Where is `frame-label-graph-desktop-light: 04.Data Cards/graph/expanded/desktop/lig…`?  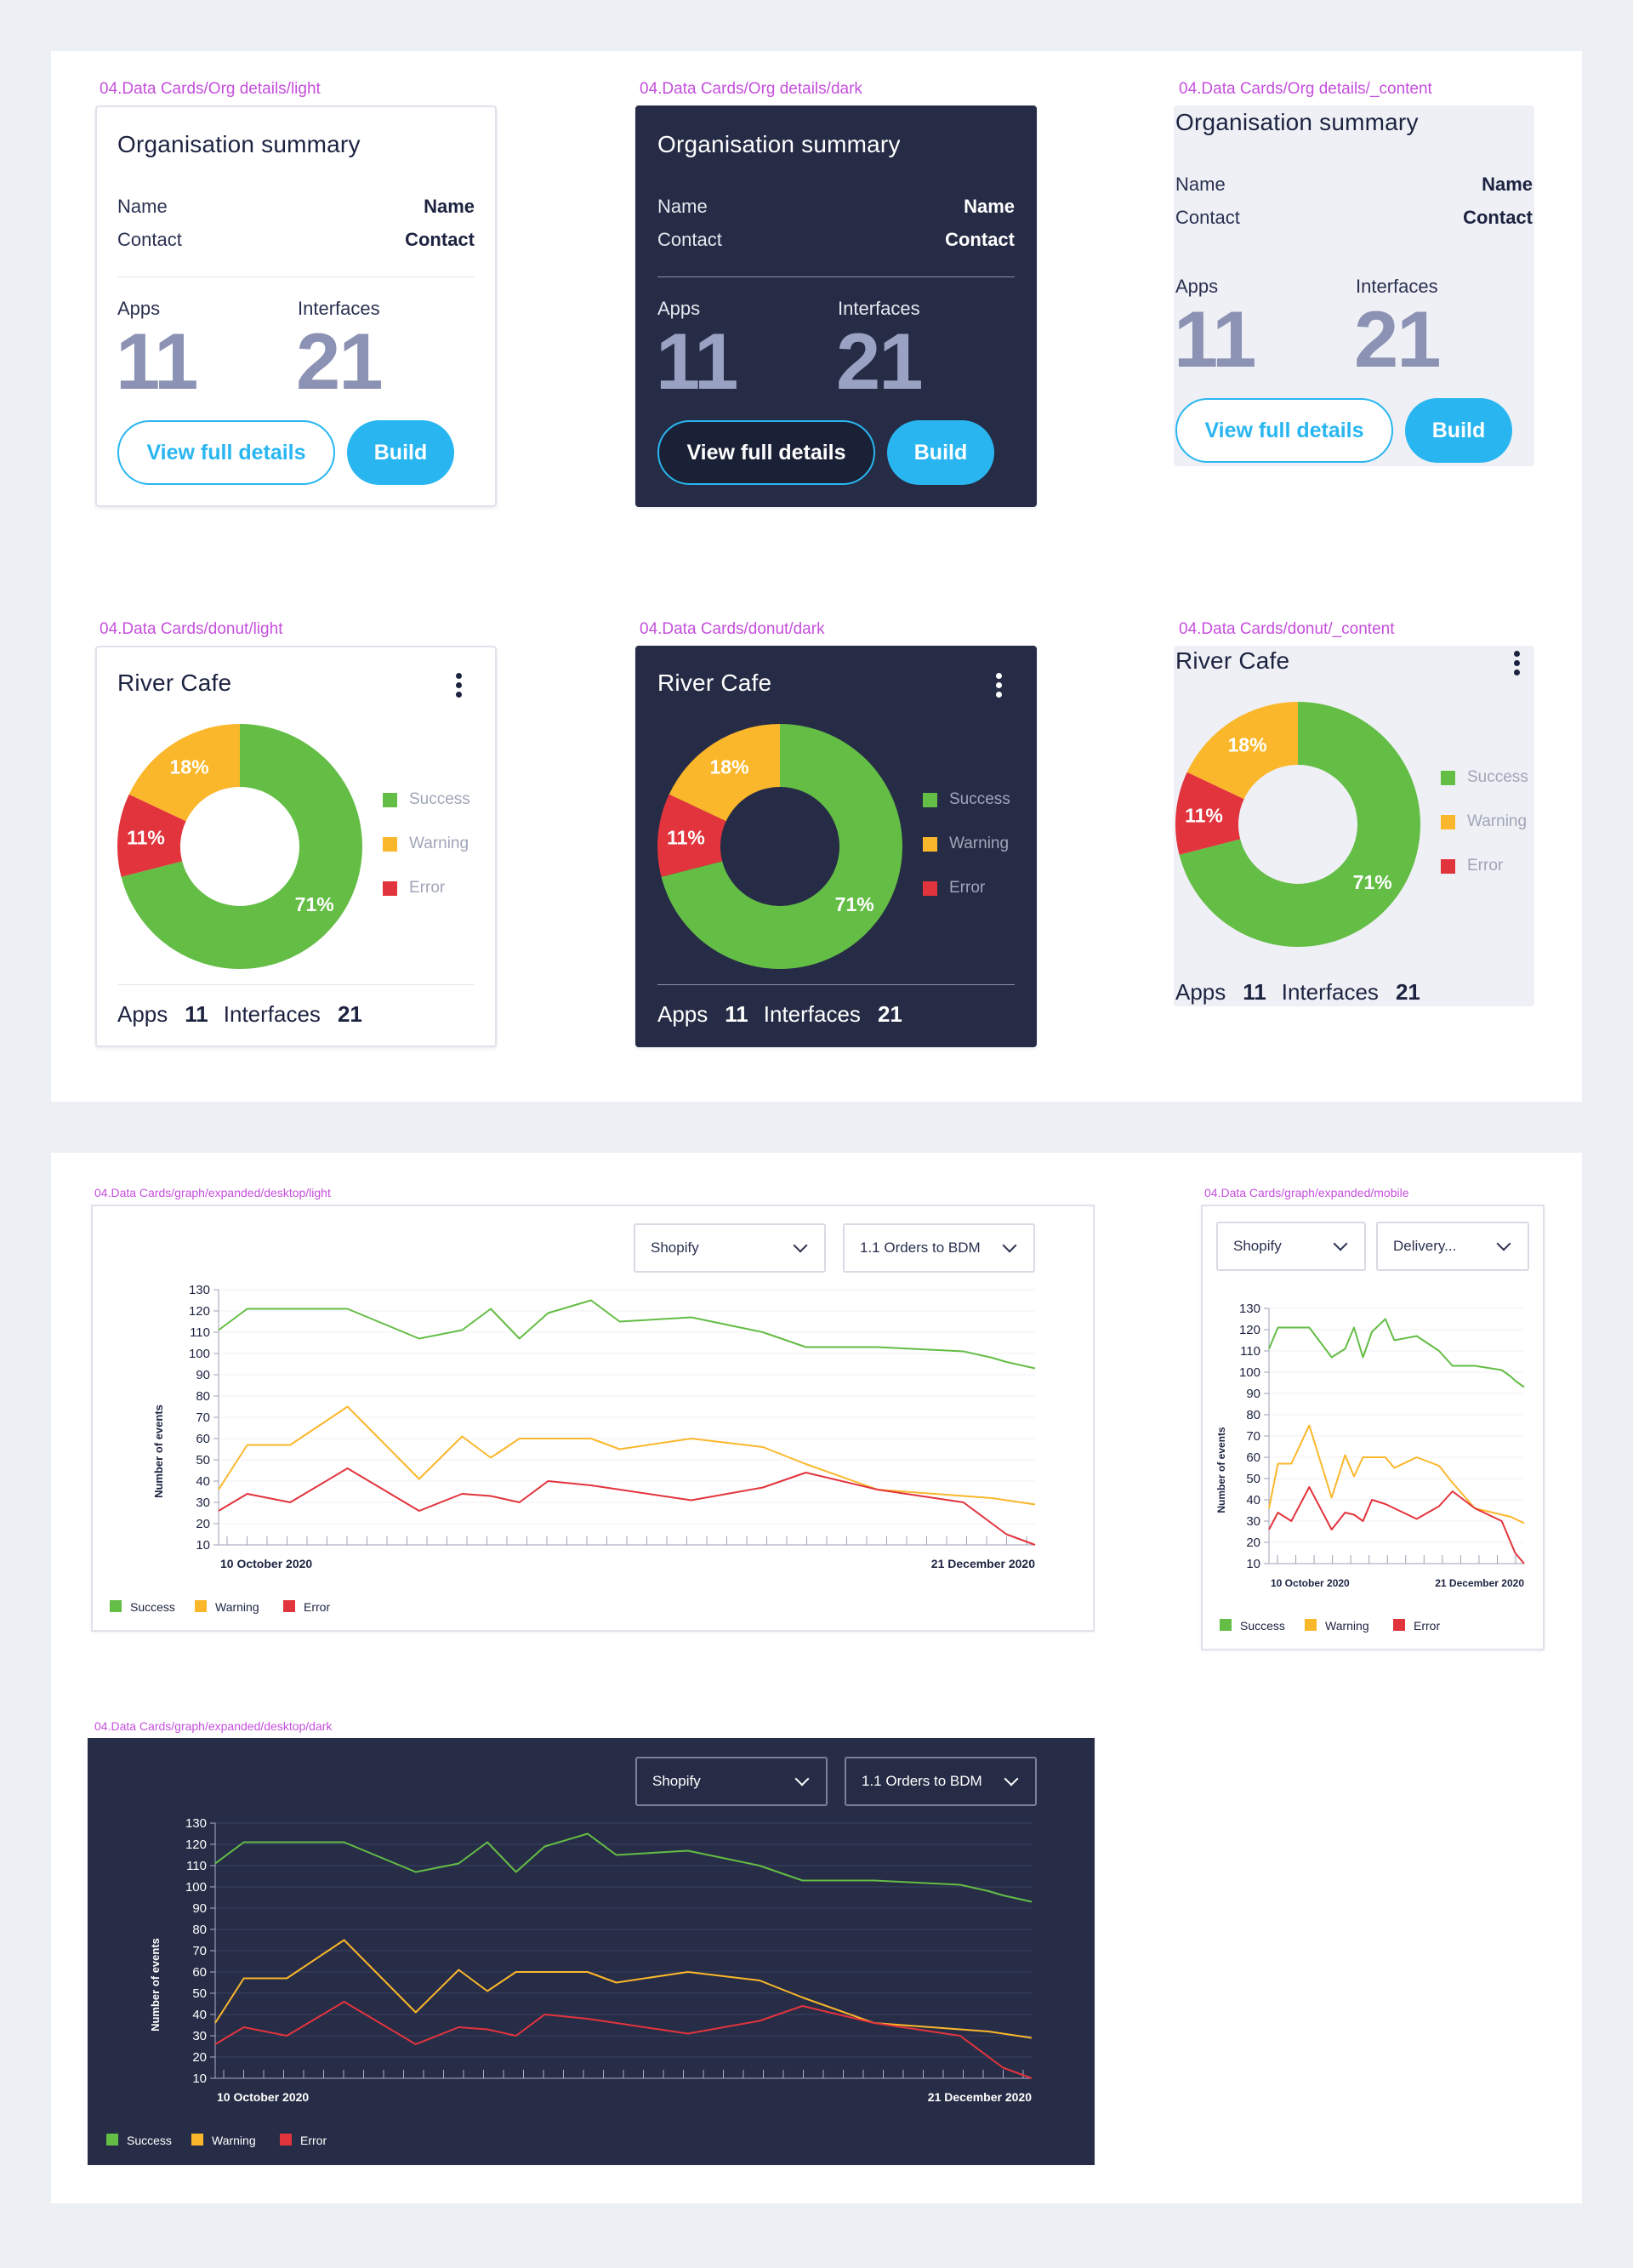
frame-label-graph-desktop-light: 04.Data Cards/graph/expanded/desktop/lig… is located at coordinates (212, 1193).